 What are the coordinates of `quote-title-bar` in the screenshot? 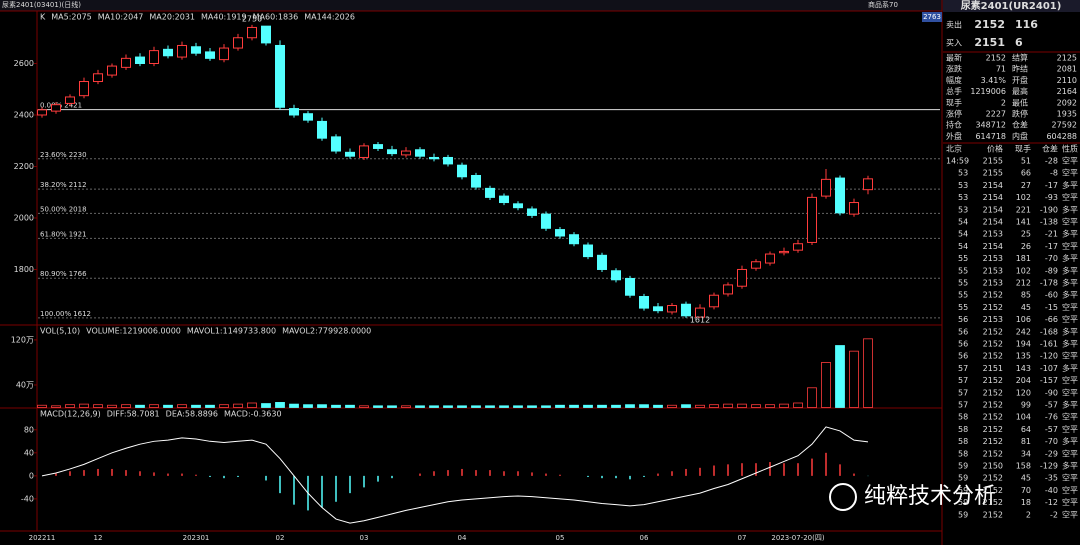 It's located at (1011, 6).